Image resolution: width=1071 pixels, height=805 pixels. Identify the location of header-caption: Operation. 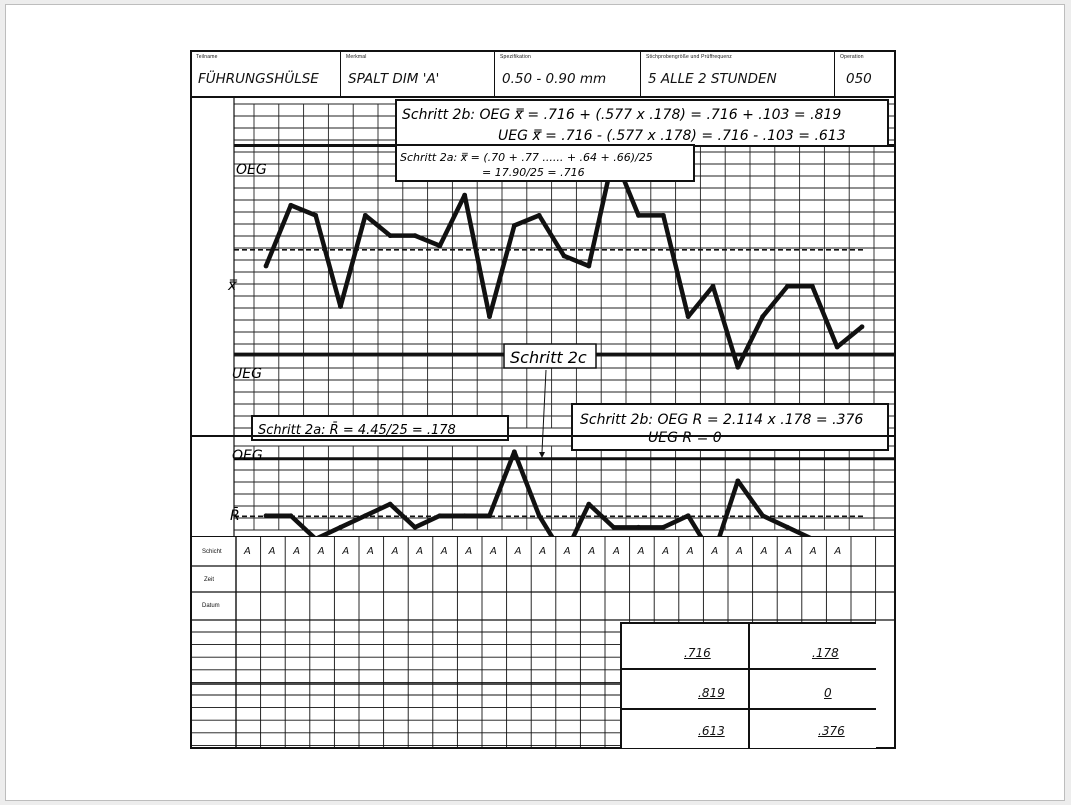
(852, 57).